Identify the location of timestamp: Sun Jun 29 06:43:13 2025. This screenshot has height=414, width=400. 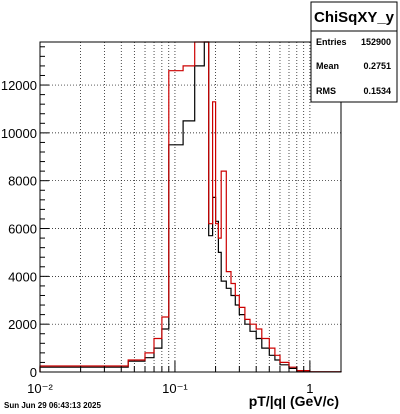
(52, 405).